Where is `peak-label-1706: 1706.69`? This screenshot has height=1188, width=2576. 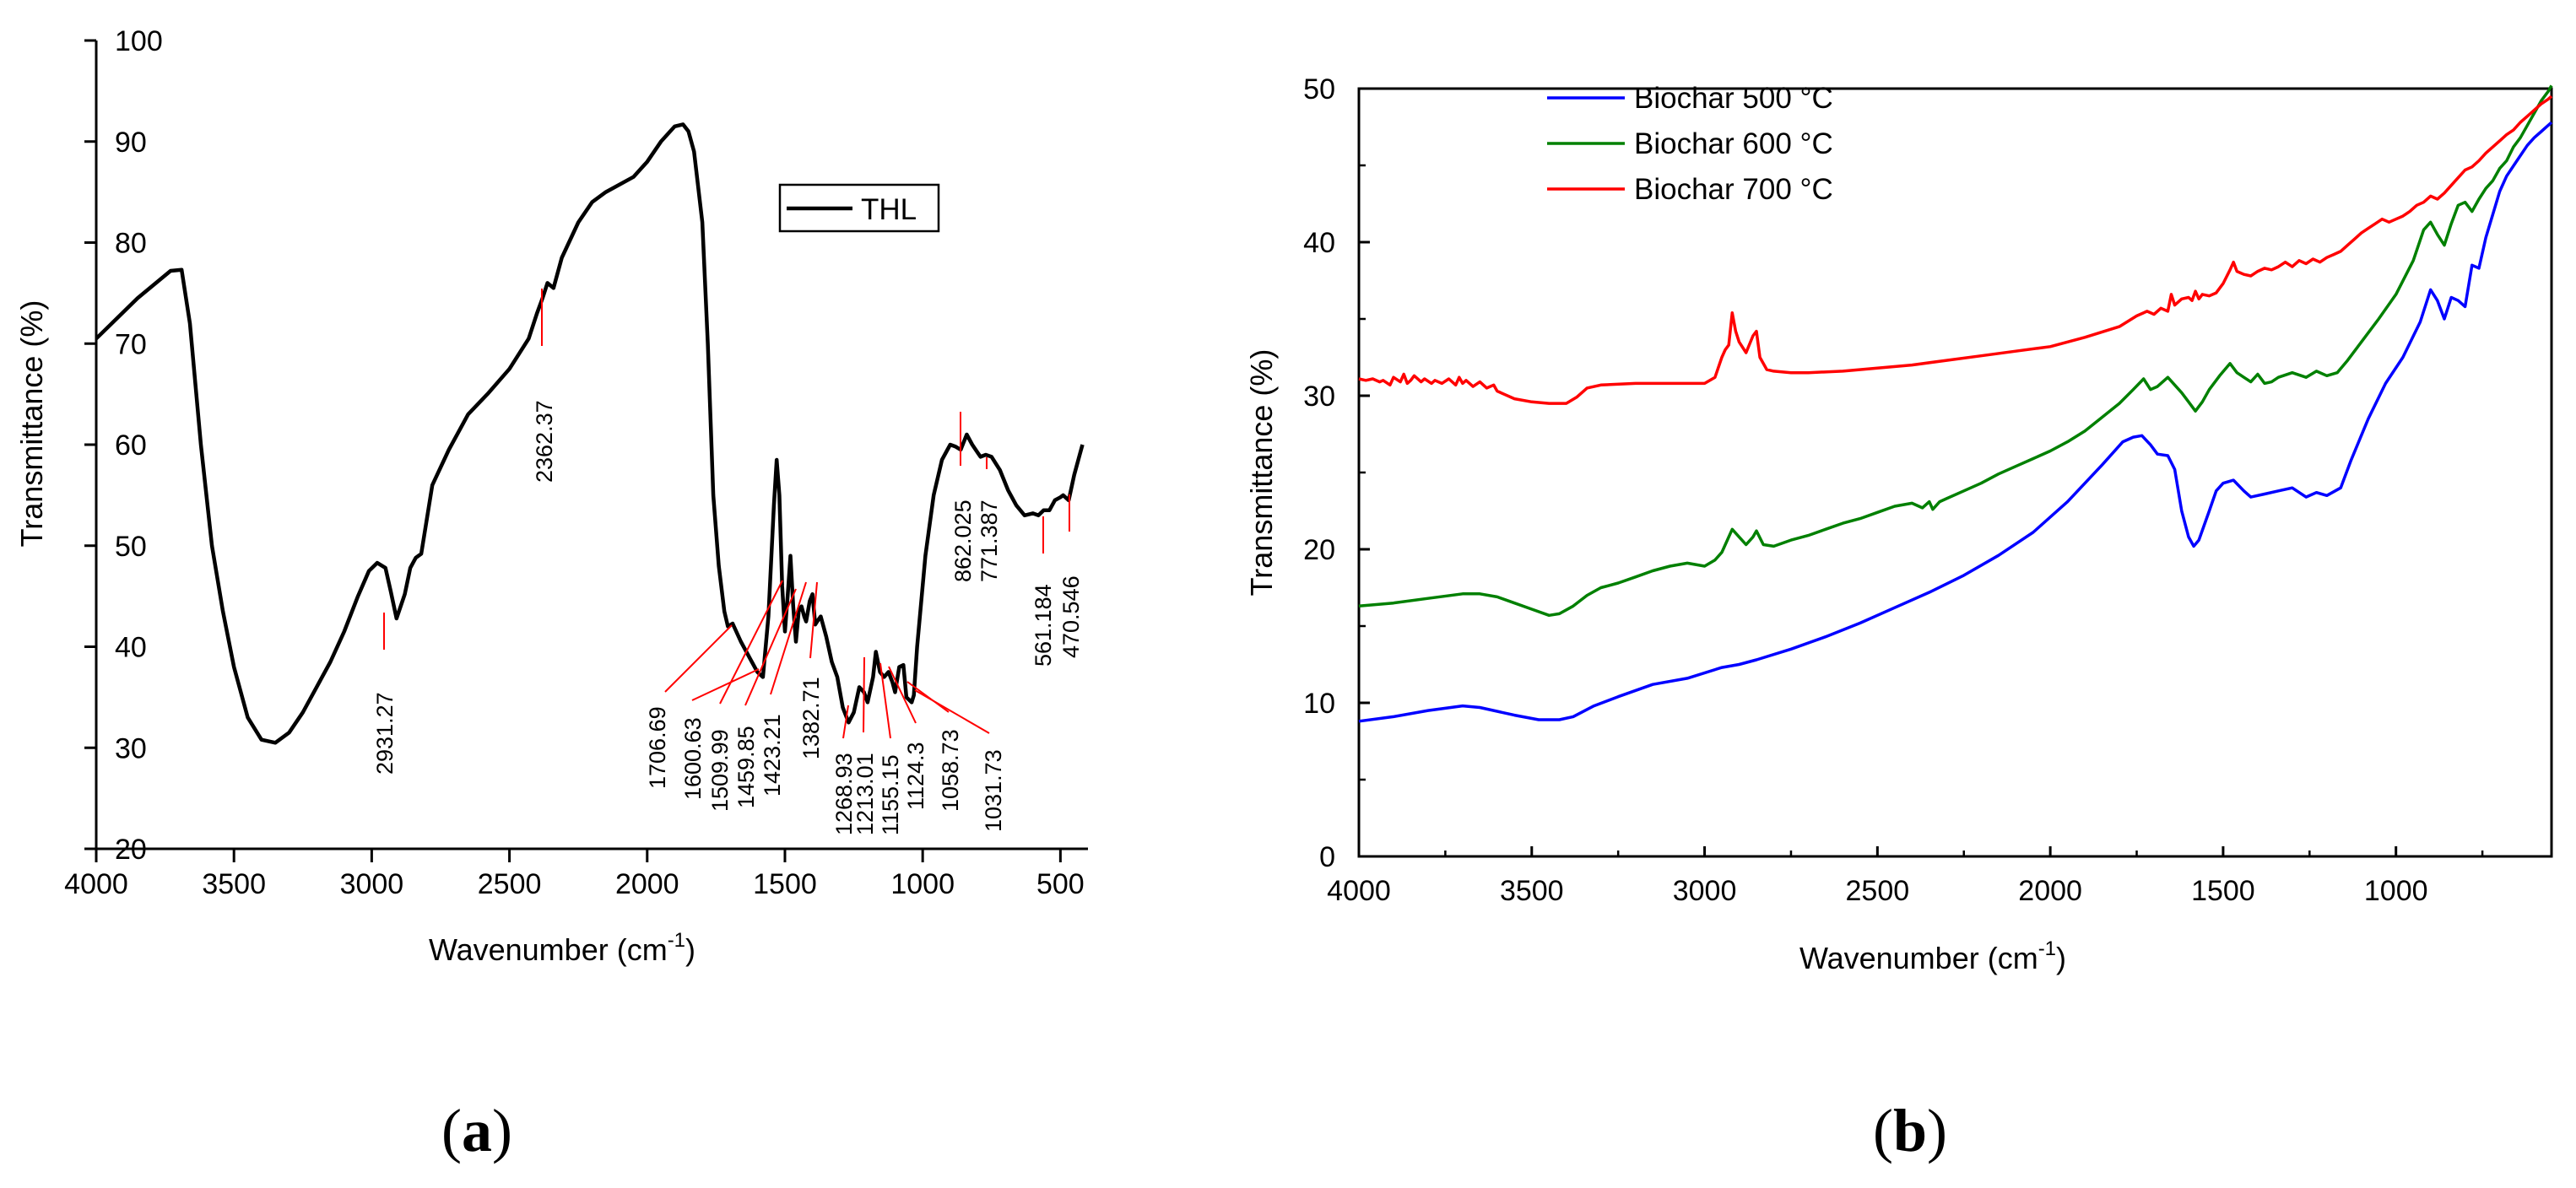
peak-label-1706: 1706.69 is located at coordinates (657, 747).